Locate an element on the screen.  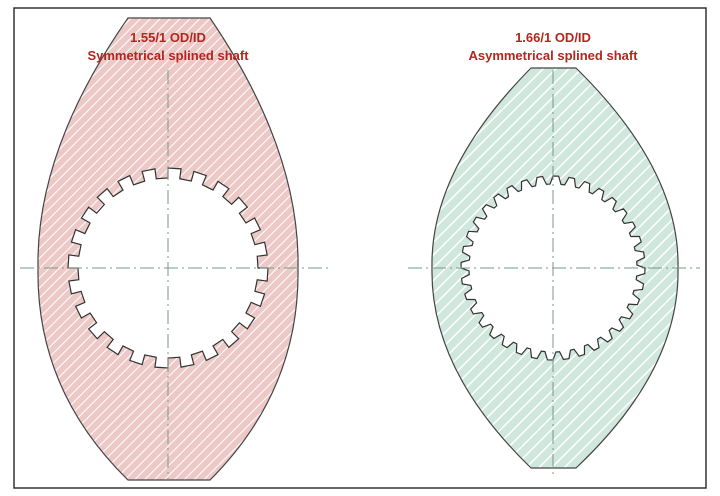
panel-subtitle: Symmetrical splined shaft is located at coordinates (168, 55).